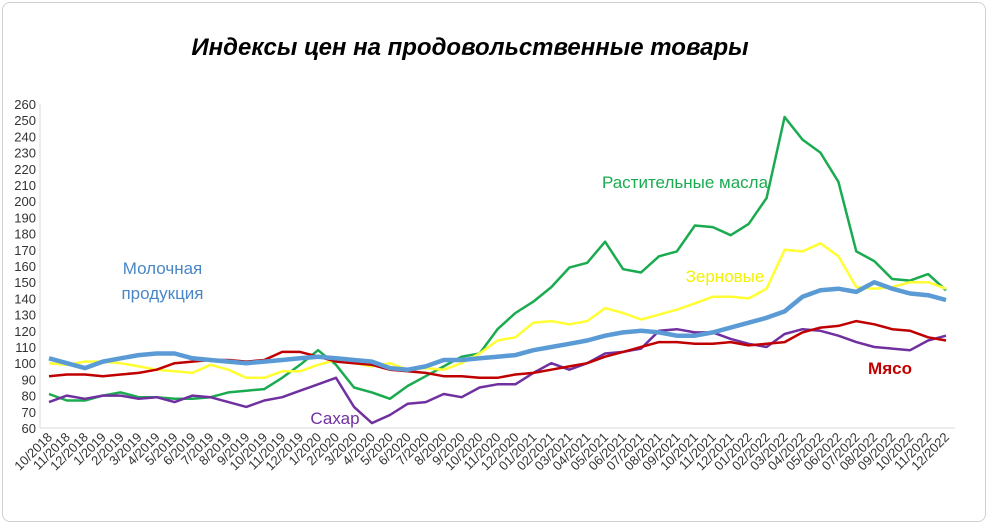 Image resolution: width=990 pixels, height=526 pixels. Describe the element at coordinates (25, 185) in the screenshot. I see `y-tick-label: 210` at that location.